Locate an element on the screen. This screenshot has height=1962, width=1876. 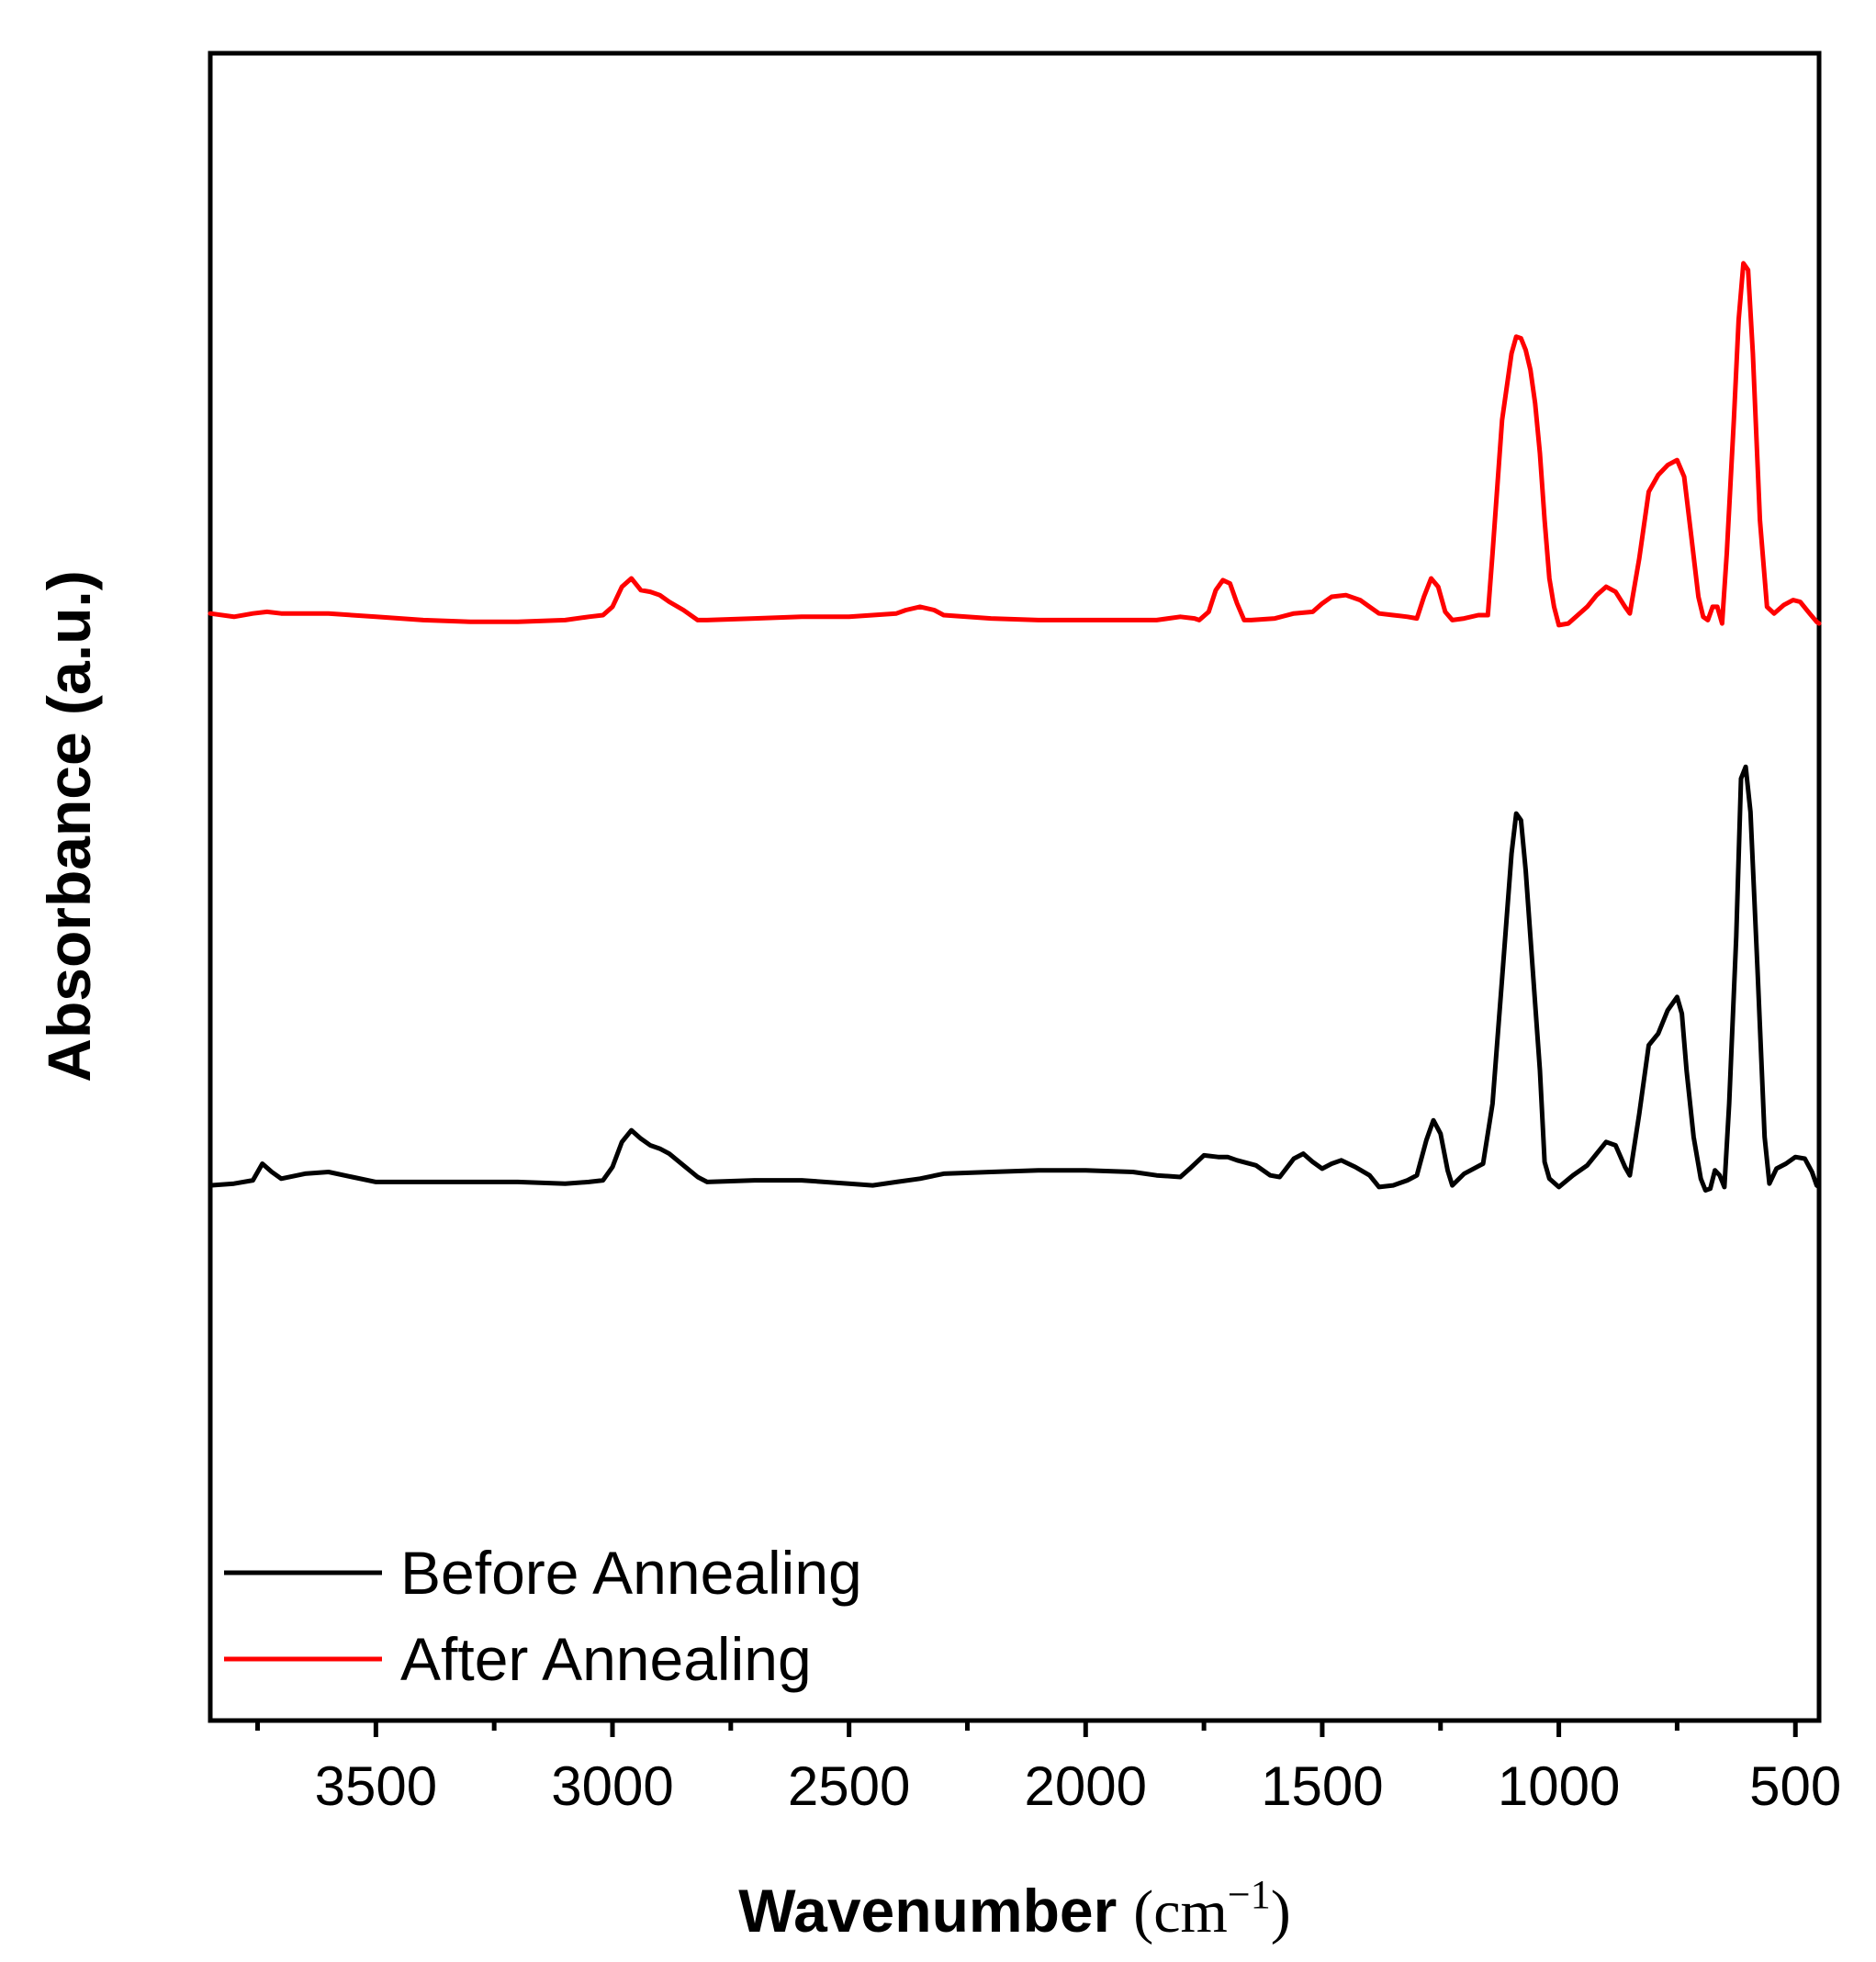
x-tick-label: 2500 is located at coordinates (849, 1786).